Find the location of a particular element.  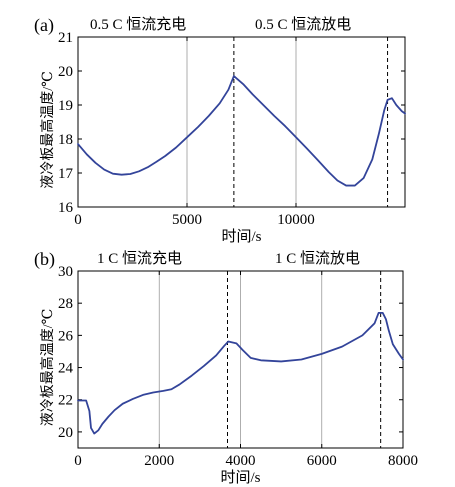

panel-label: (b) is located at coordinates (44, 259).